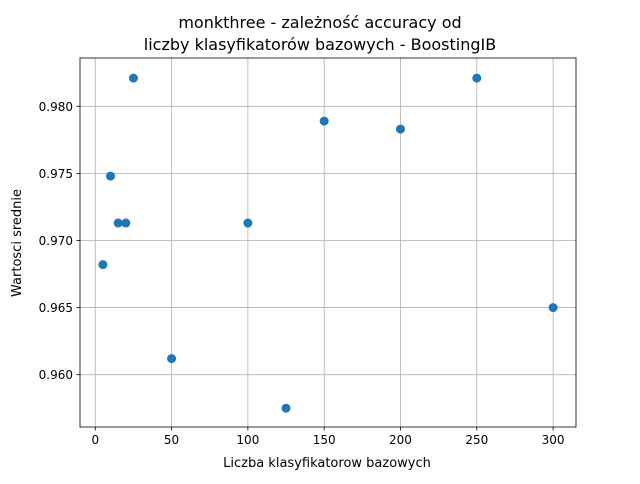 This screenshot has width=640, height=484. What do you see at coordinates (56, 241) in the screenshot?
I see `y-tick-label: 0.970` at bounding box center [56, 241].